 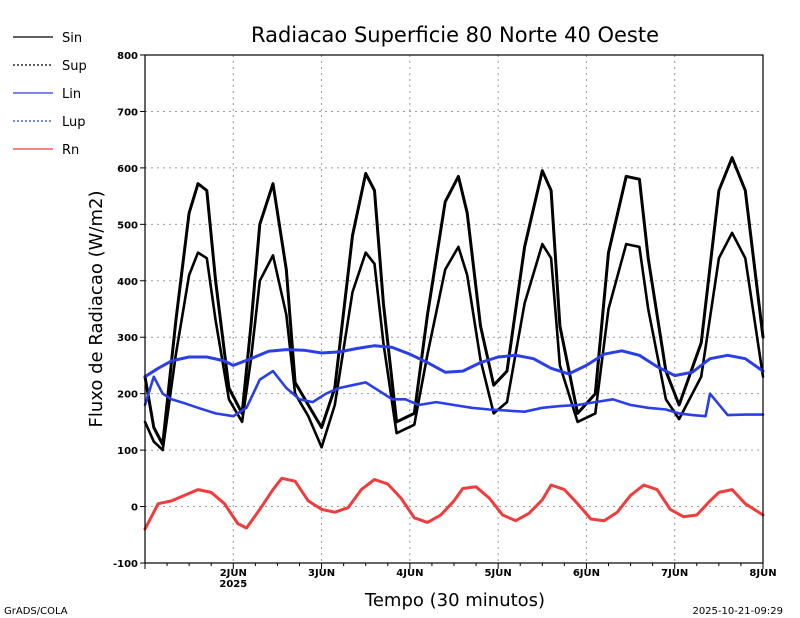 What do you see at coordinates (50, 94) in the screenshot?
I see `legend: Sin Sup Lin Lup Rn` at bounding box center [50, 94].